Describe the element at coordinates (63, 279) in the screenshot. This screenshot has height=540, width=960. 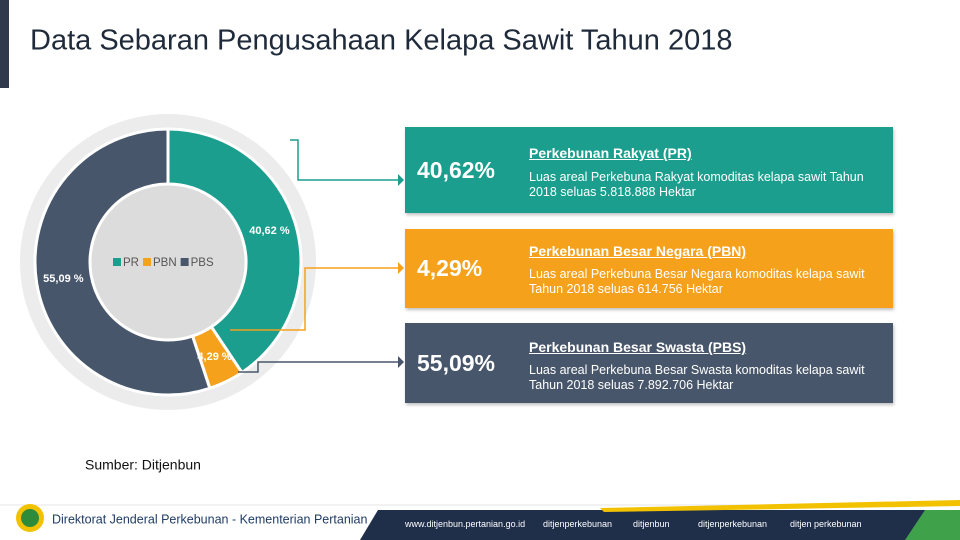
I see `value-label: 55,09 %` at that location.